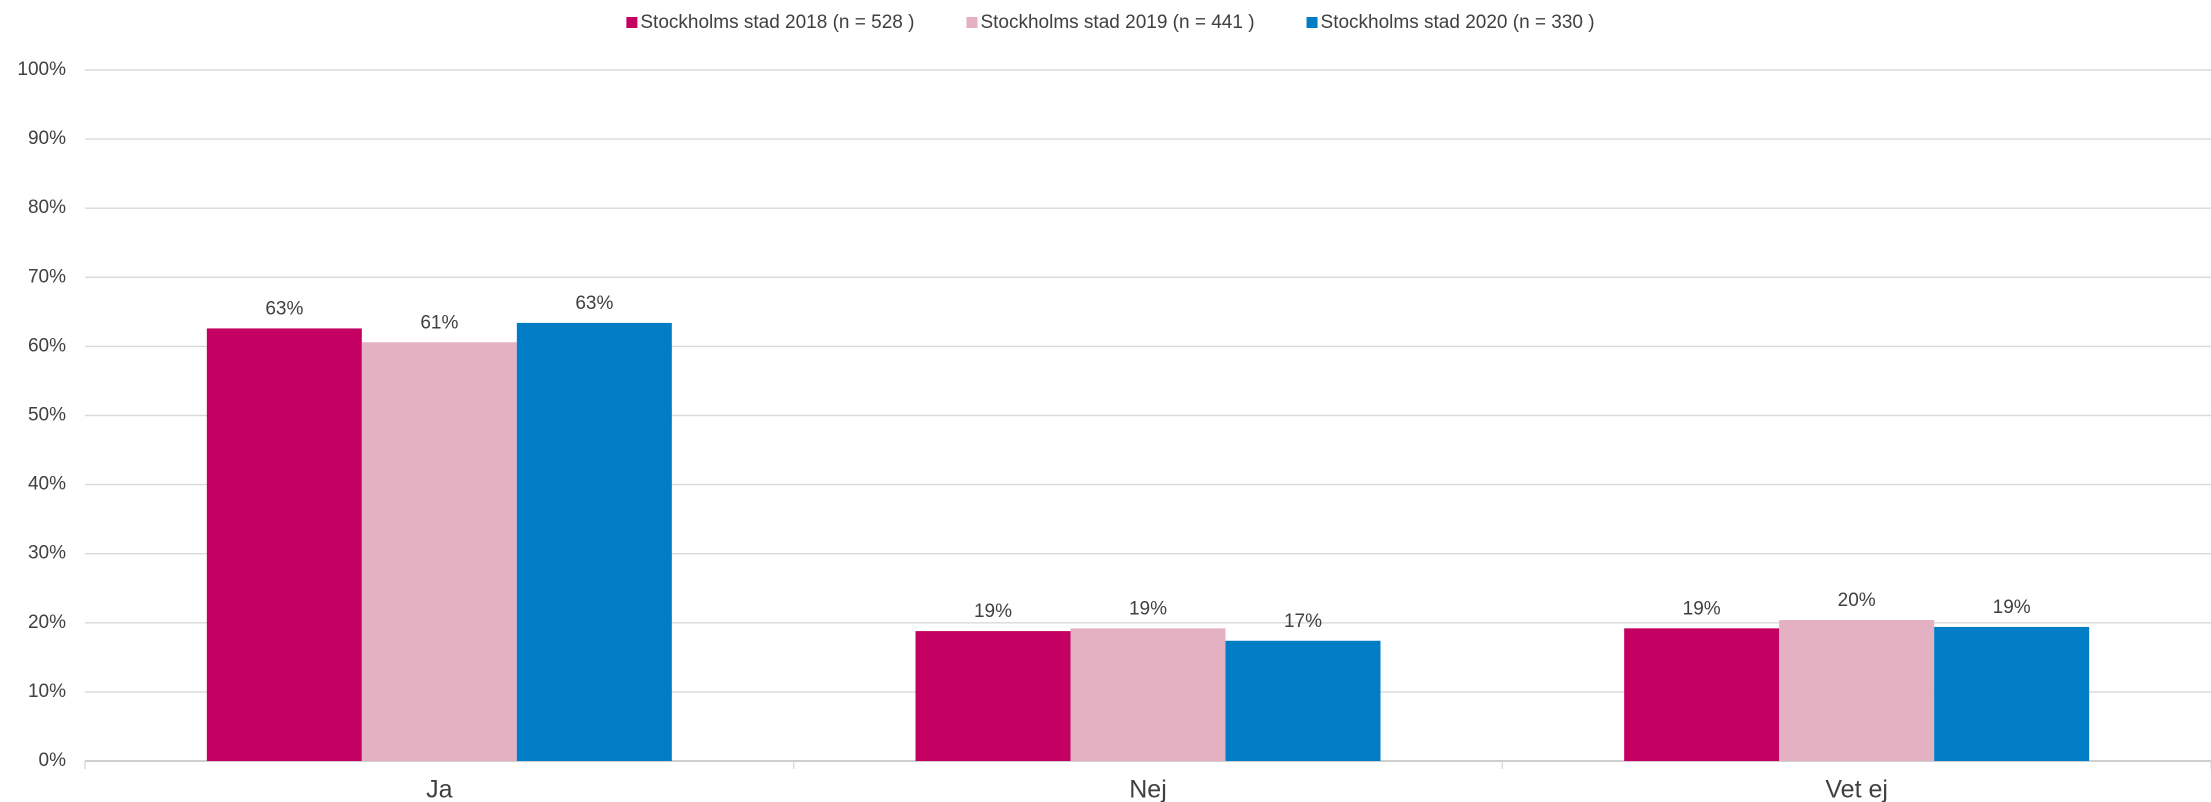 This screenshot has width=2211, height=802. Describe the element at coordinates (41, 69) in the screenshot. I see `y-tick-label: 100%` at that location.